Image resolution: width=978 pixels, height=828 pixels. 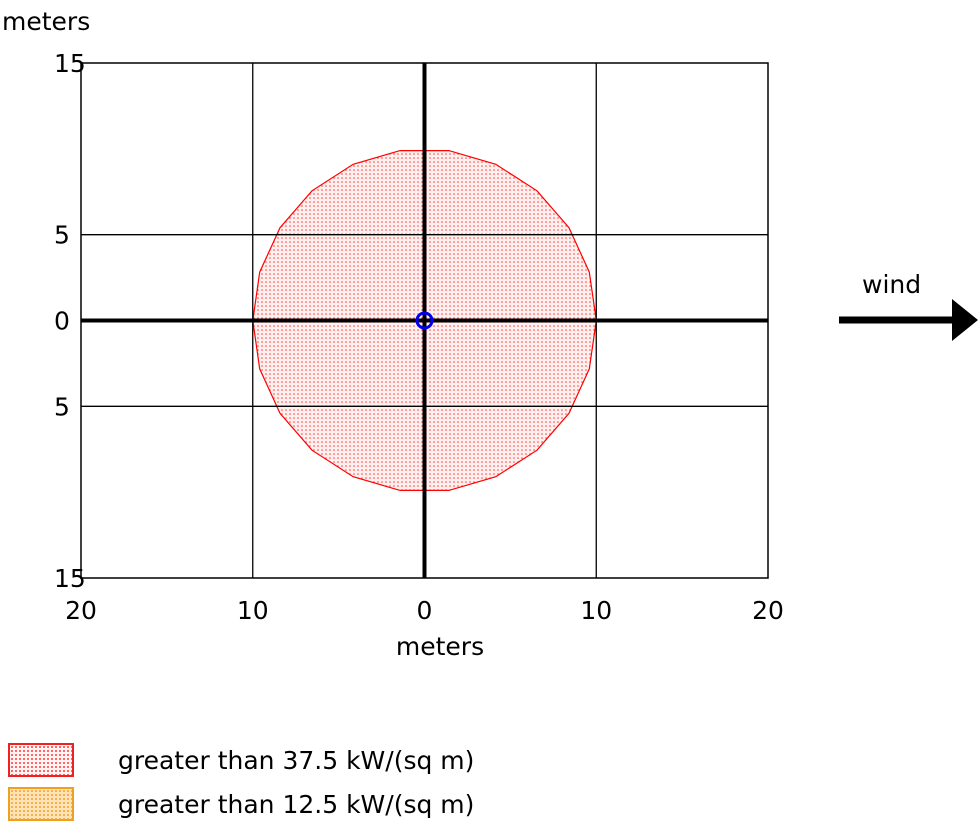 What do you see at coordinates (296, 804) in the screenshot?
I see `legend-label: greater than 12.5 kW/(sq m)` at bounding box center [296, 804].